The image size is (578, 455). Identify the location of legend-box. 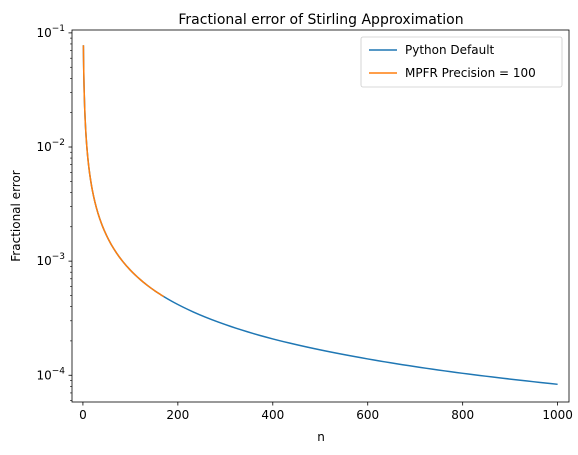
(461, 62).